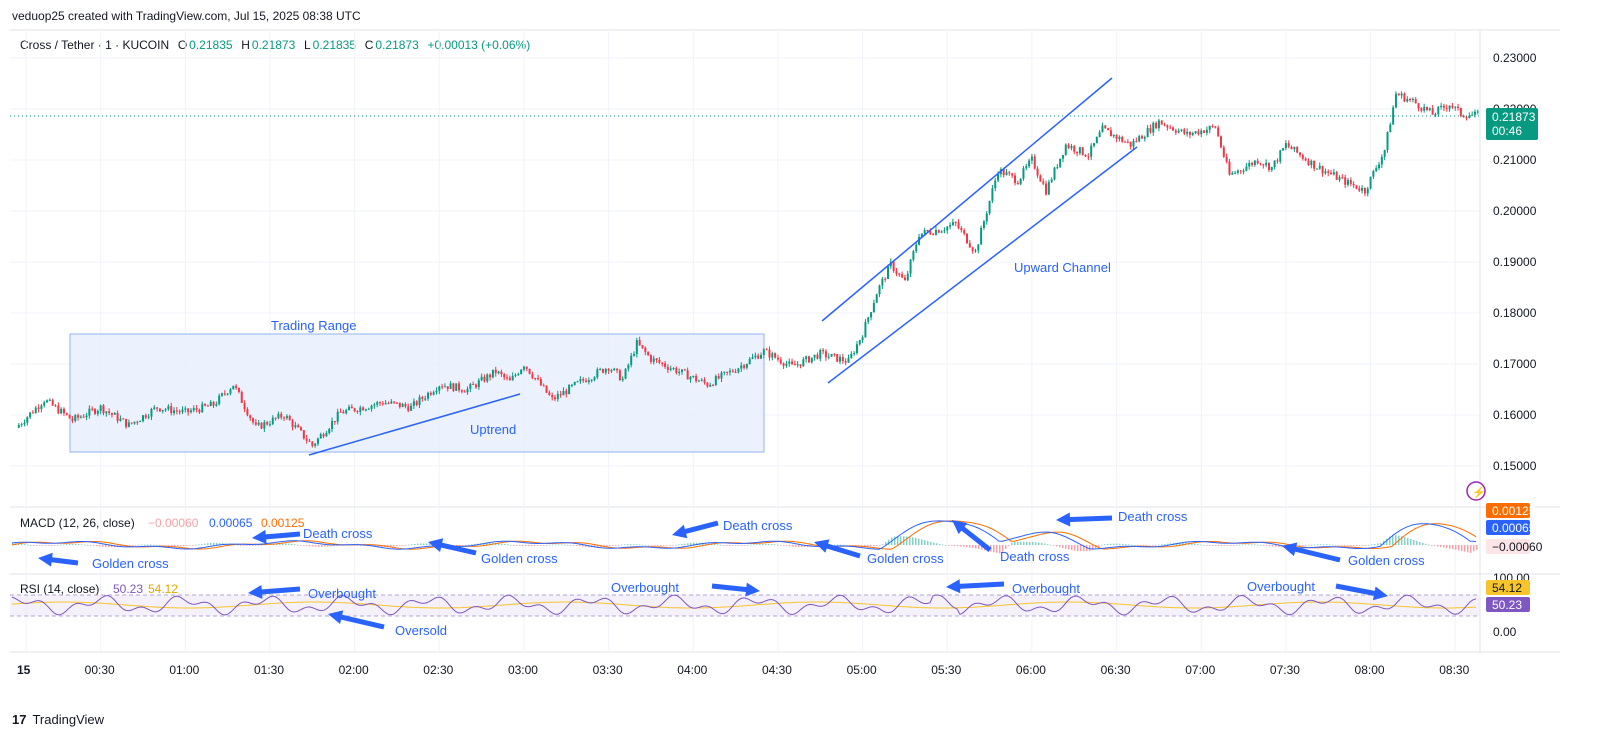  Describe the element at coordinates (982, 265) in the screenshot. I see `channel-lower-line` at that location.